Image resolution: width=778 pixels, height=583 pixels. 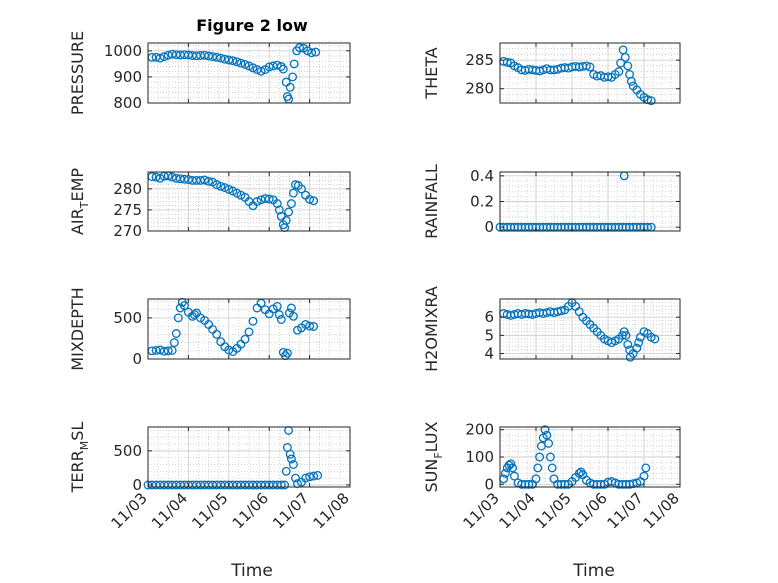 I want to click on y-axis-label: THETA, so click(x=431, y=73).